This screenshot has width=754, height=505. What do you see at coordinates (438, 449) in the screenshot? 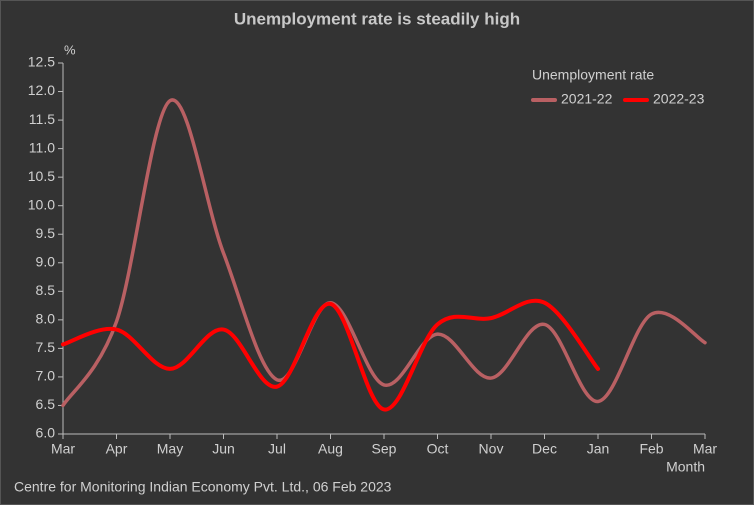
I see `x-tick-label: Oct` at bounding box center [438, 449].